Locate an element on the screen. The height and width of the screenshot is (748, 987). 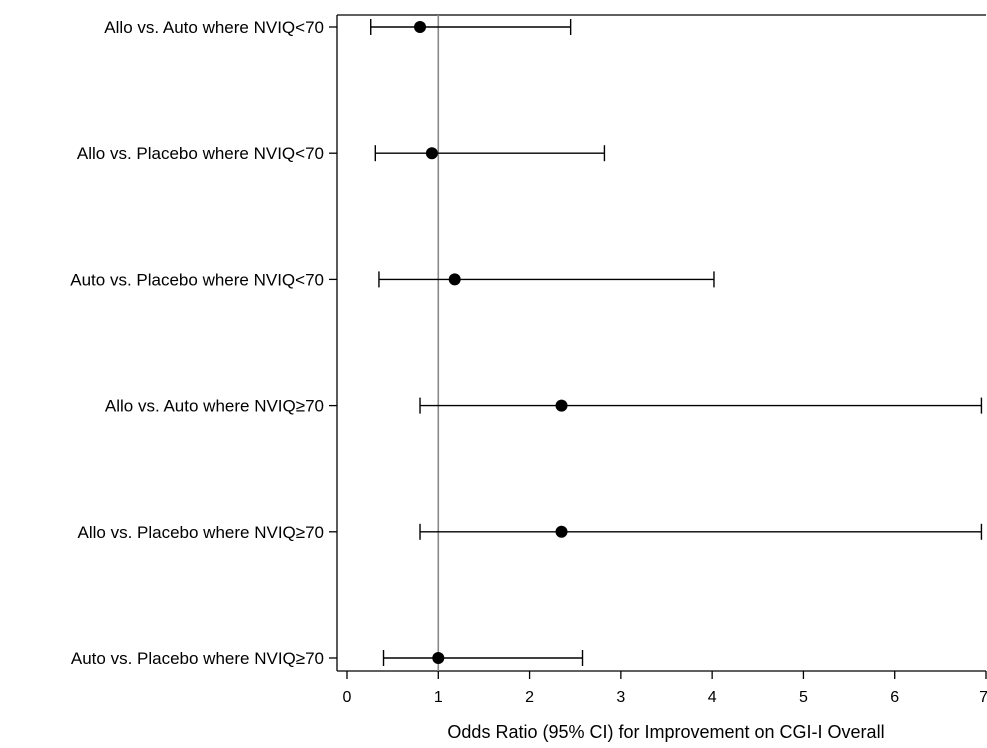
x-tick-label: 2 is located at coordinates (529, 697).